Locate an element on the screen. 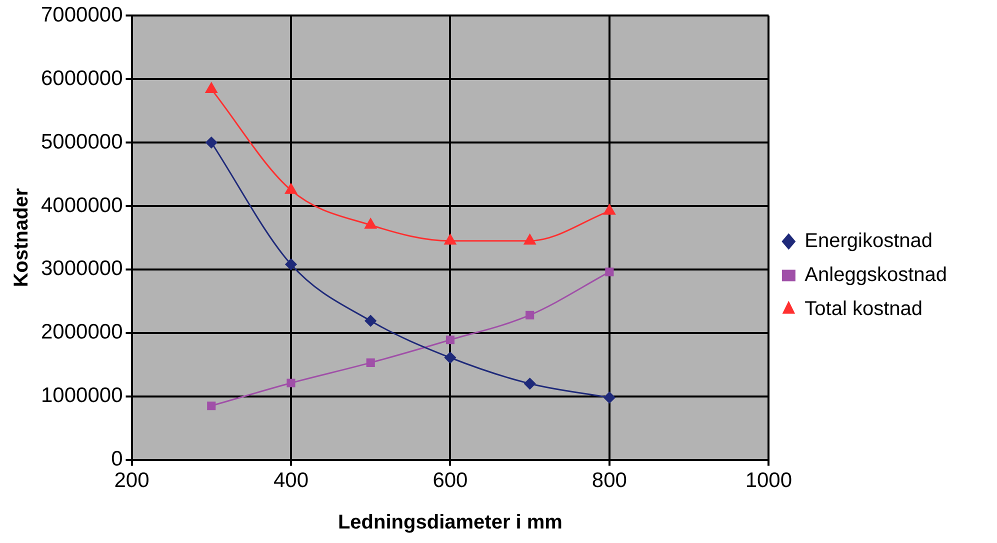 This screenshot has width=997, height=543. y-tick-label: 3000000 is located at coordinates (81, 268).